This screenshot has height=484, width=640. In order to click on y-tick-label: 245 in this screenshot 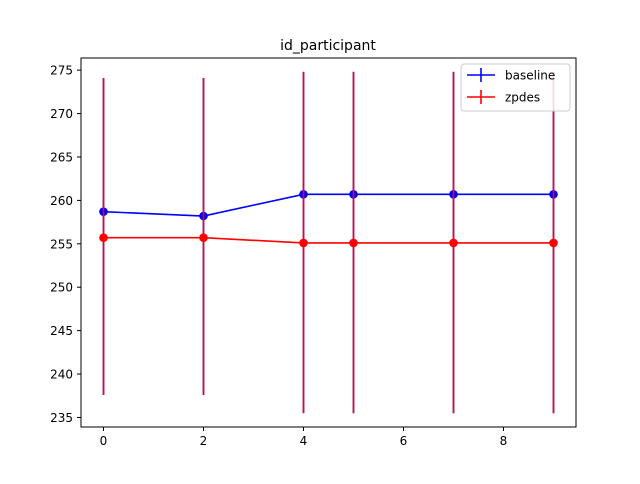, I will do `click(61, 331)`.